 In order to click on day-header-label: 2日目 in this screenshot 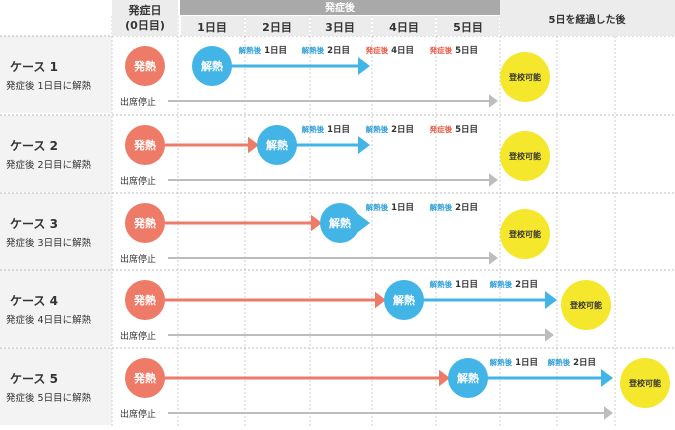, I will do `click(277, 27)`.